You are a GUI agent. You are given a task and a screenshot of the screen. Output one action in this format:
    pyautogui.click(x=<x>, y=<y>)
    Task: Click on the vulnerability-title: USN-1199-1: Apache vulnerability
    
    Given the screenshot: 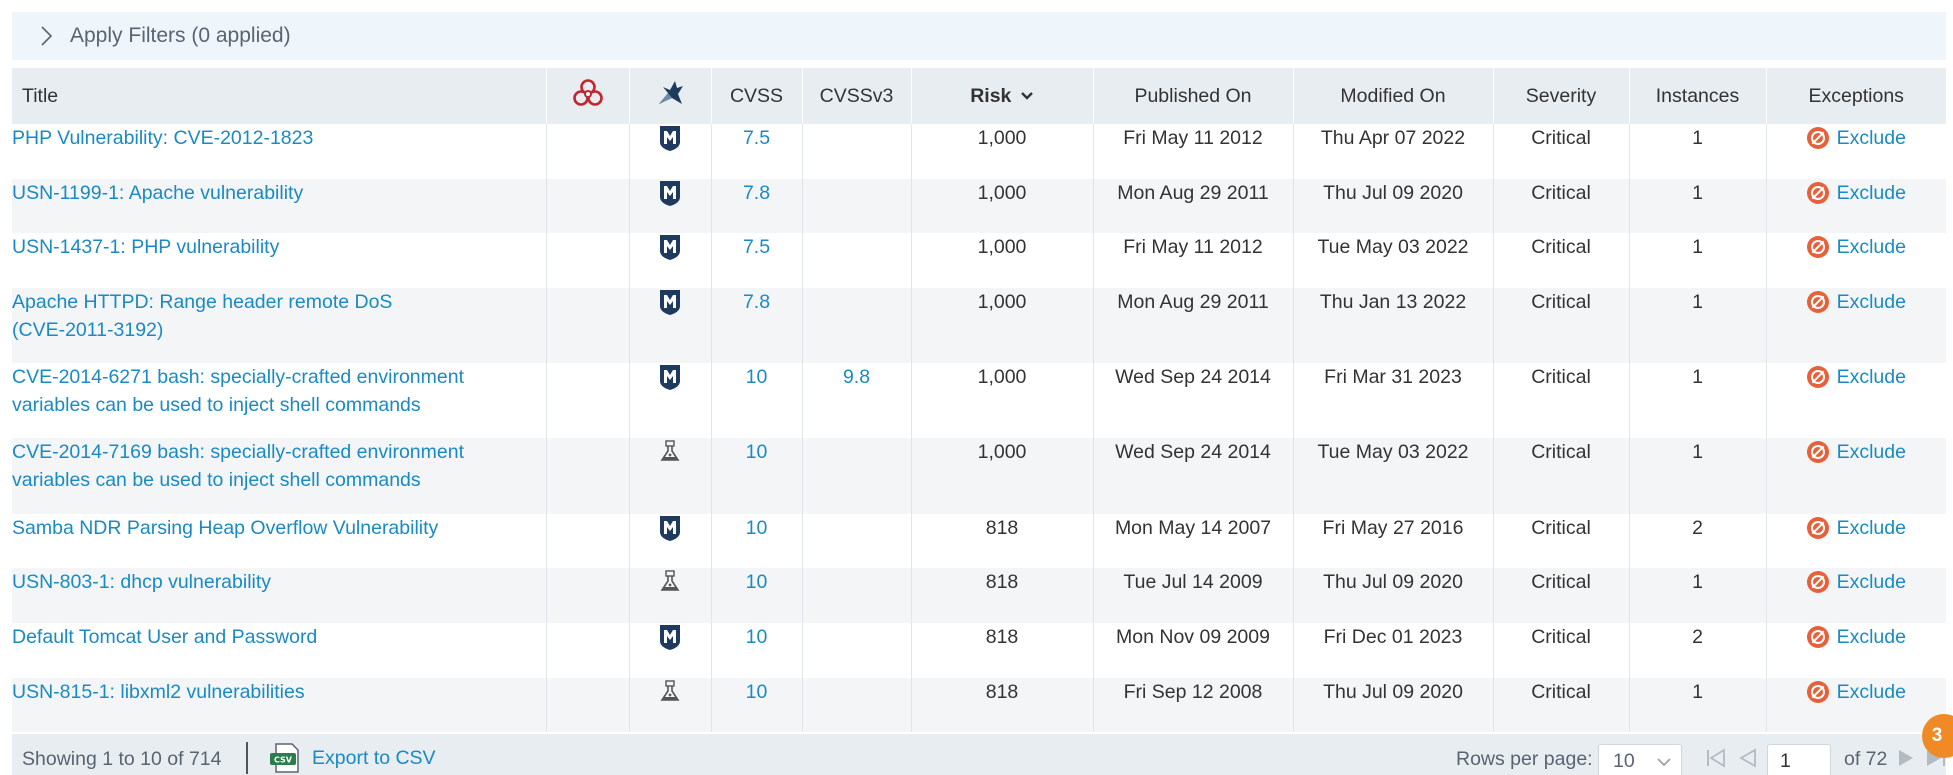 What is the action you would take?
    pyautogui.click(x=158, y=193)
    